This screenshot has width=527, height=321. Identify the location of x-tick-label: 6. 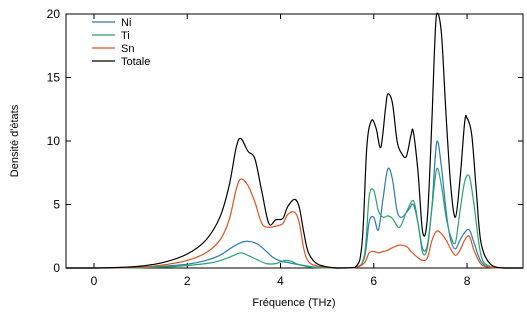
(373, 281).